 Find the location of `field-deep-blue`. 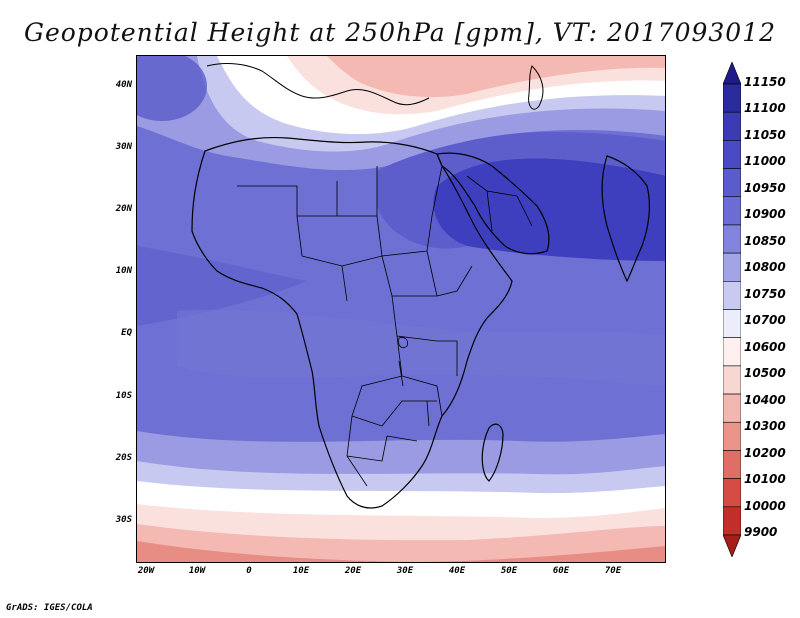

field-deep-blue is located at coordinates (549, 209).